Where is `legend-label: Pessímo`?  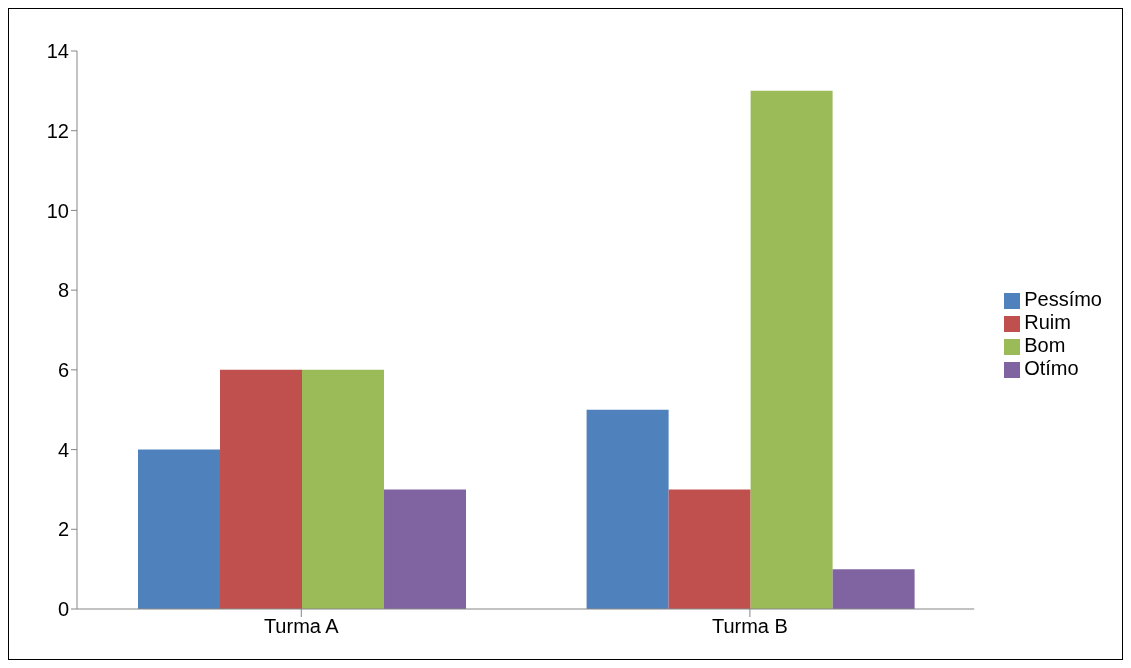 legend-label: Pessímo is located at coordinates (1063, 299).